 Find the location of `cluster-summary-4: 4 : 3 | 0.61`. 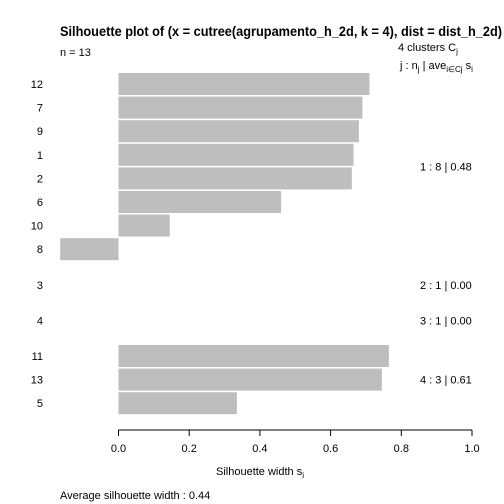

cluster-summary-4: 4 : 3 | 0.61 is located at coordinates (446, 381).